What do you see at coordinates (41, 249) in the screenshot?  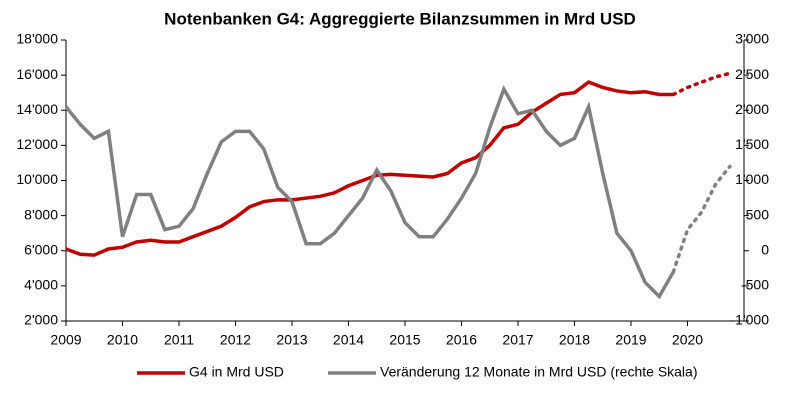 I see `y-tick-label: 6'000` at bounding box center [41, 249].